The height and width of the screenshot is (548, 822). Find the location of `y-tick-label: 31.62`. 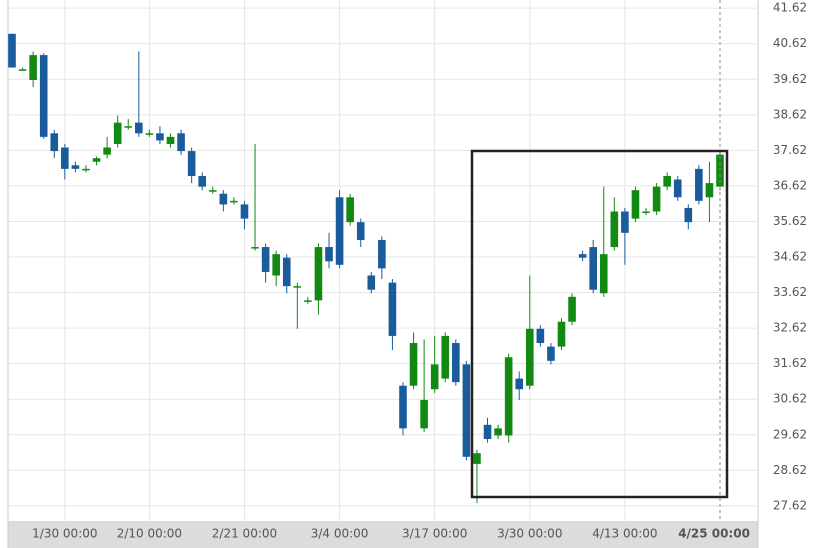

y-tick-label: 31.62 is located at coordinates (790, 363).